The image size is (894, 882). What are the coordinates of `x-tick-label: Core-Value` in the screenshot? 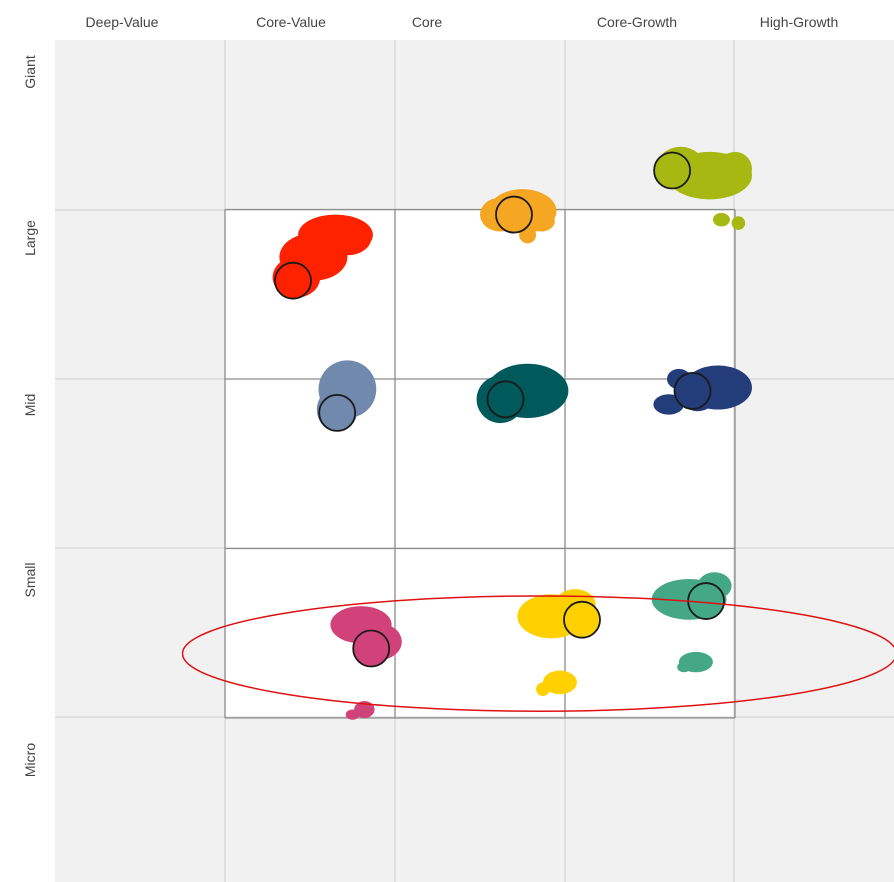 It's located at (291, 22).